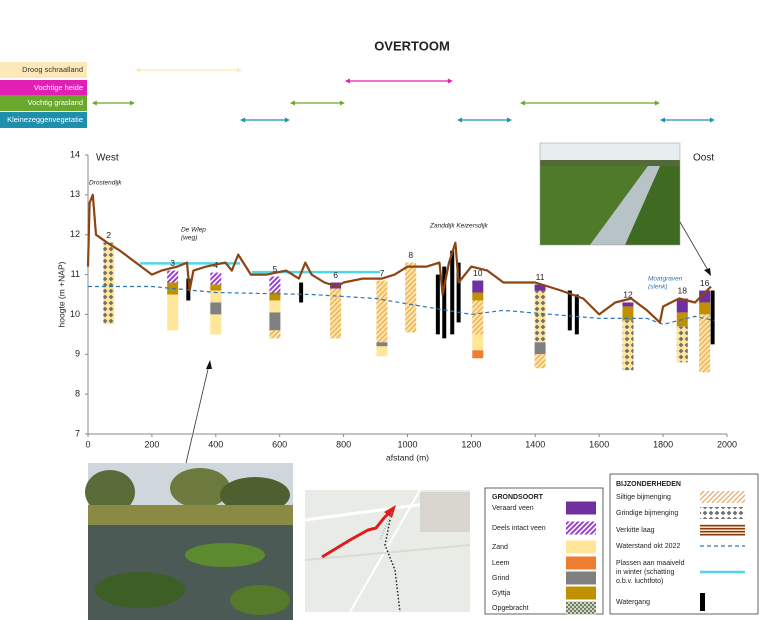 The width and height of the screenshot is (770, 620). Describe the element at coordinates (694, 247) in the screenshot. I see `photo-pointer` at that location.